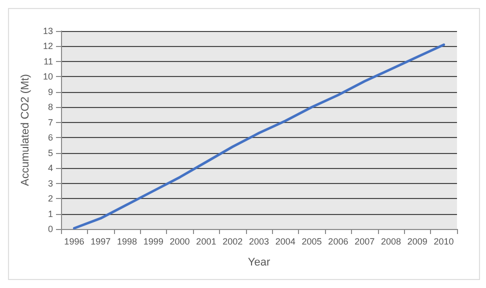 This screenshot has width=486, height=288. What do you see at coordinates (417, 241) in the screenshot?
I see `x-tick-label: 2009` at bounding box center [417, 241].